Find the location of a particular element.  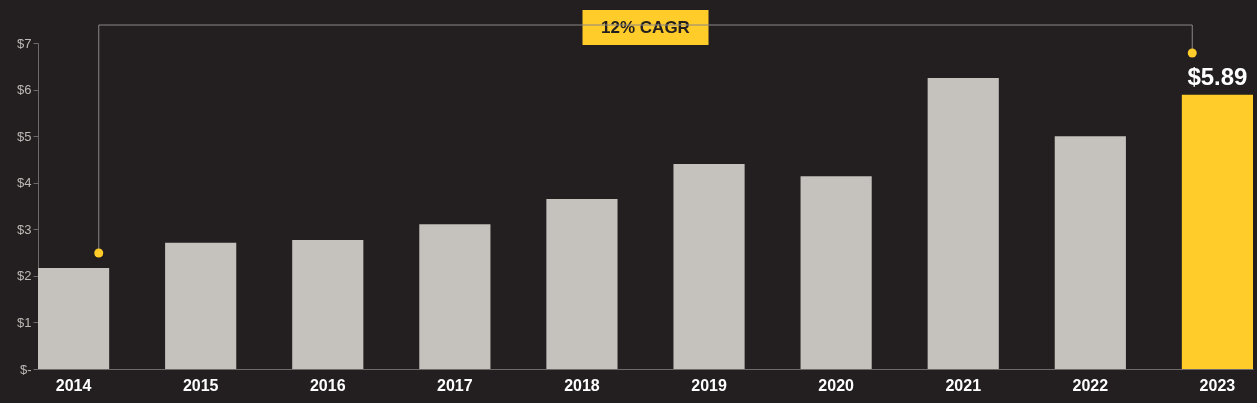

x-tick-label: 2021 is located at coordinates (963, 385).